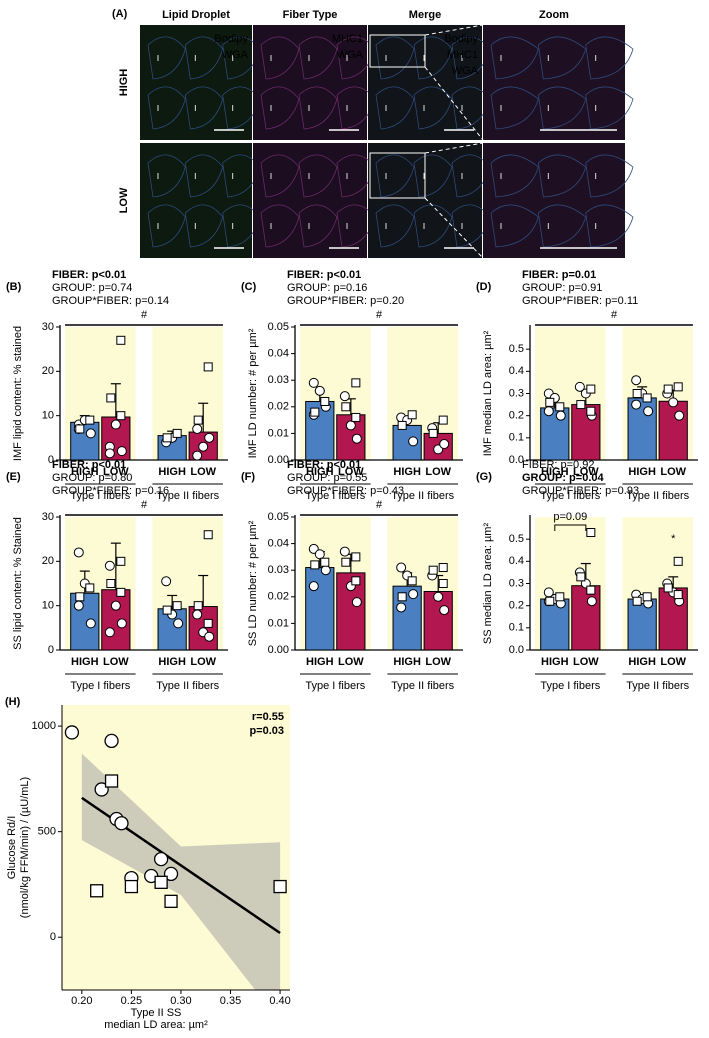  What do you see at coordinates (131, 1001) in the screenshot?
I see `x-tick-label: 0.25` at bounding box center [131, 1001].